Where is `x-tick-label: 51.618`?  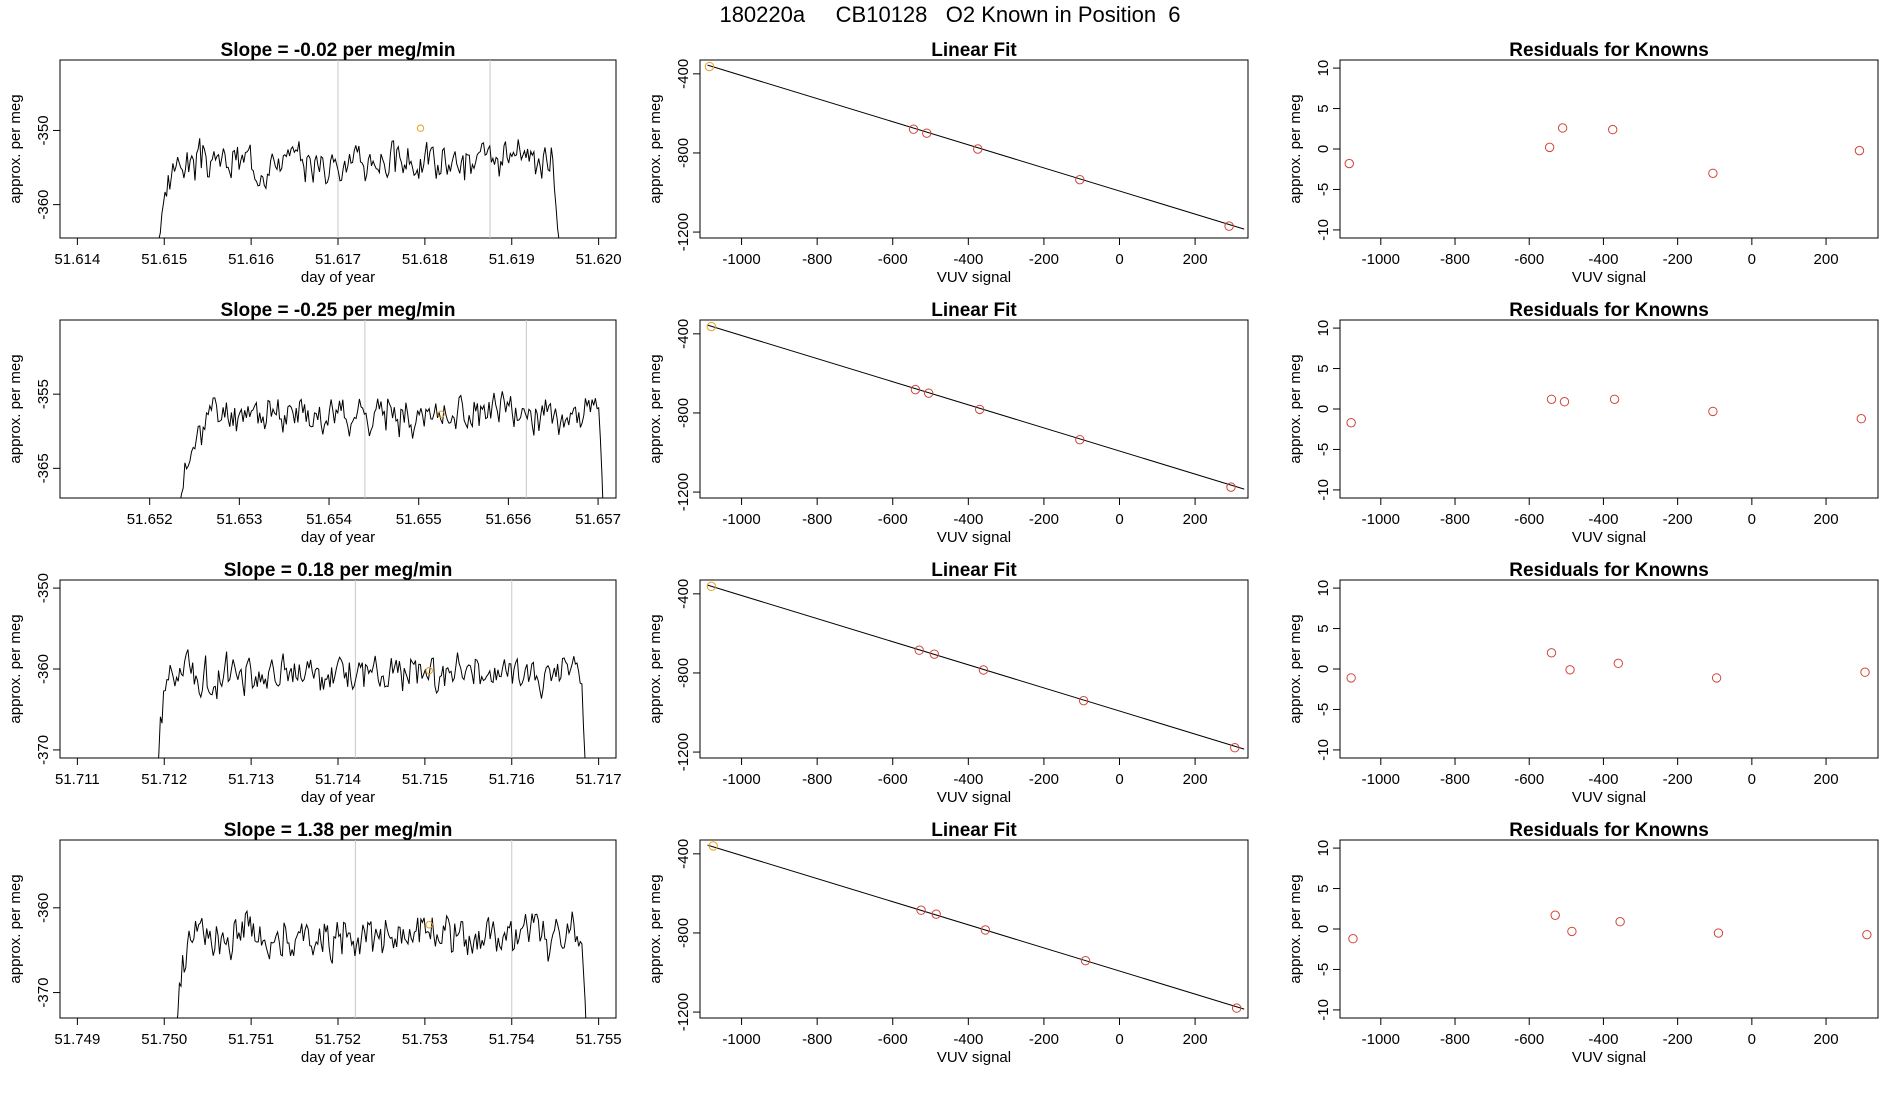
x-tick-label: 51.618 is located at coordinates (425, 259).